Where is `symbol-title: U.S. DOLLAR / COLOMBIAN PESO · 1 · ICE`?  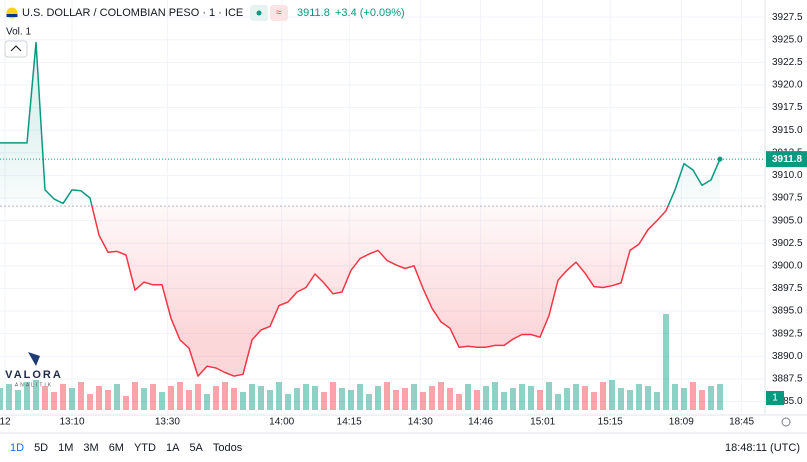 symbol-title: U.S. DOLLAR / COLOMBIAN PESO · 1 · ICE is located at coordinates (132, 13).